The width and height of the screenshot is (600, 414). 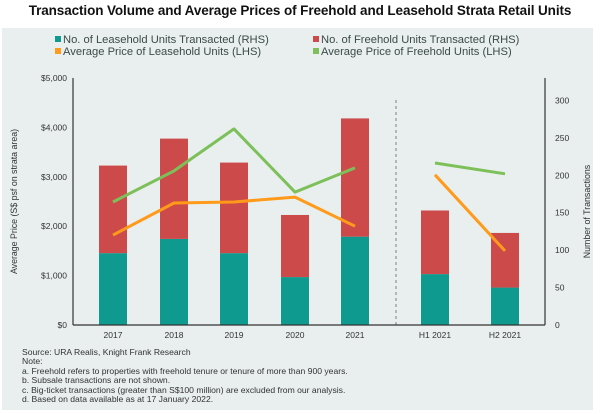 What do you see at coordinates (562, 138) in the screenshot?
I see `right-tick-label: 250` at bounding box center [562, 138].